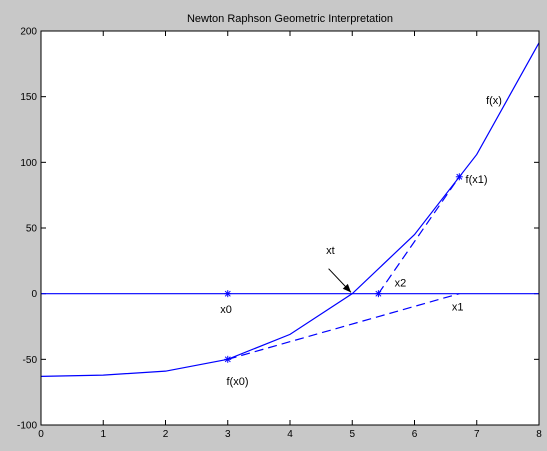 Image resolution: width=547 pixels, height=451 pixels. I want to click on x-tick-label: 3, so click(228, 434).